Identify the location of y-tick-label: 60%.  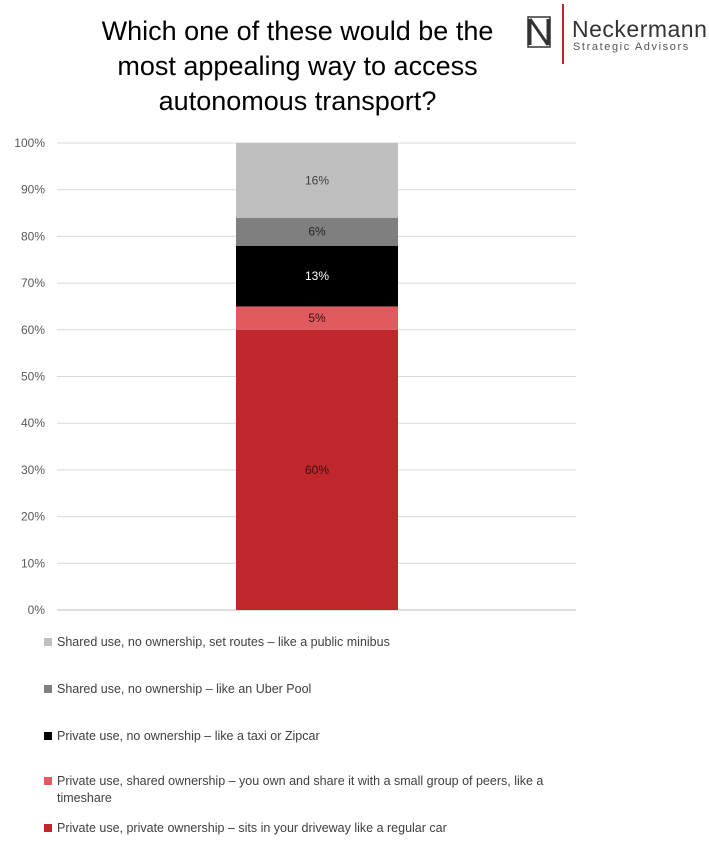
(33, 330).